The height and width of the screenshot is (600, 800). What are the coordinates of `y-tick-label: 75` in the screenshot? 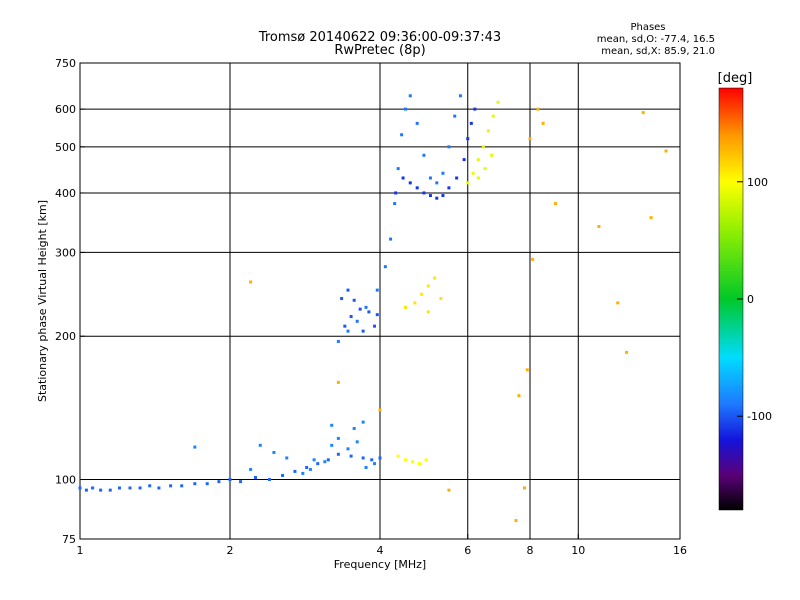 It's located at (69, 539).